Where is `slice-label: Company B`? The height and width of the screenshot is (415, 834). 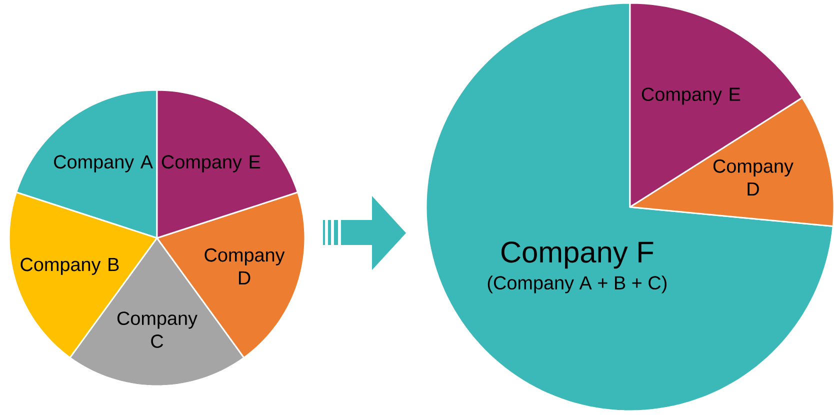
slice-label: Company B is located at coordinates (69, 266).